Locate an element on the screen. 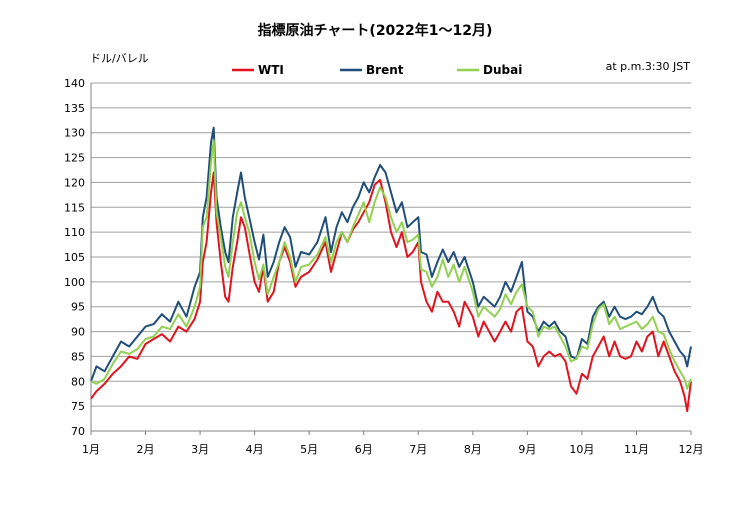  legend-label-wti: WTI is located at coordinates (271, 70).